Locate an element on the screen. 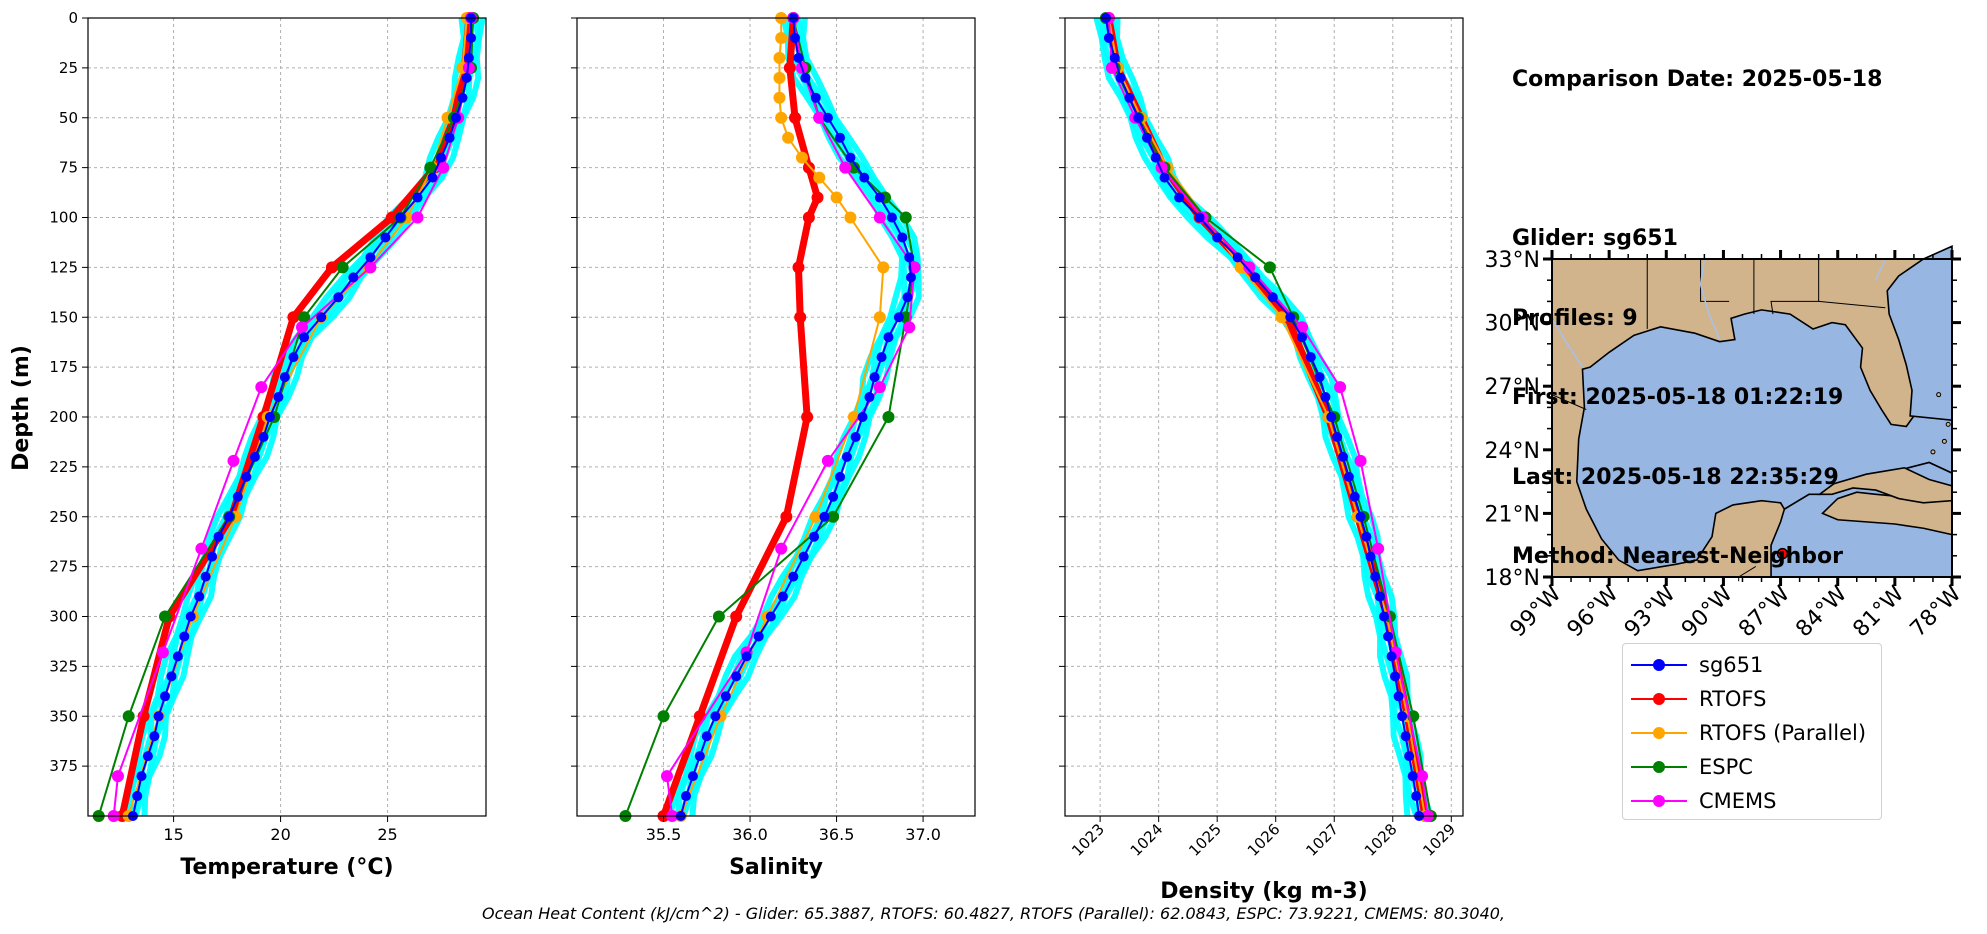 The image size is (1987, 934). x-tick-label: 37.0 is located at coordinates (923, 834).